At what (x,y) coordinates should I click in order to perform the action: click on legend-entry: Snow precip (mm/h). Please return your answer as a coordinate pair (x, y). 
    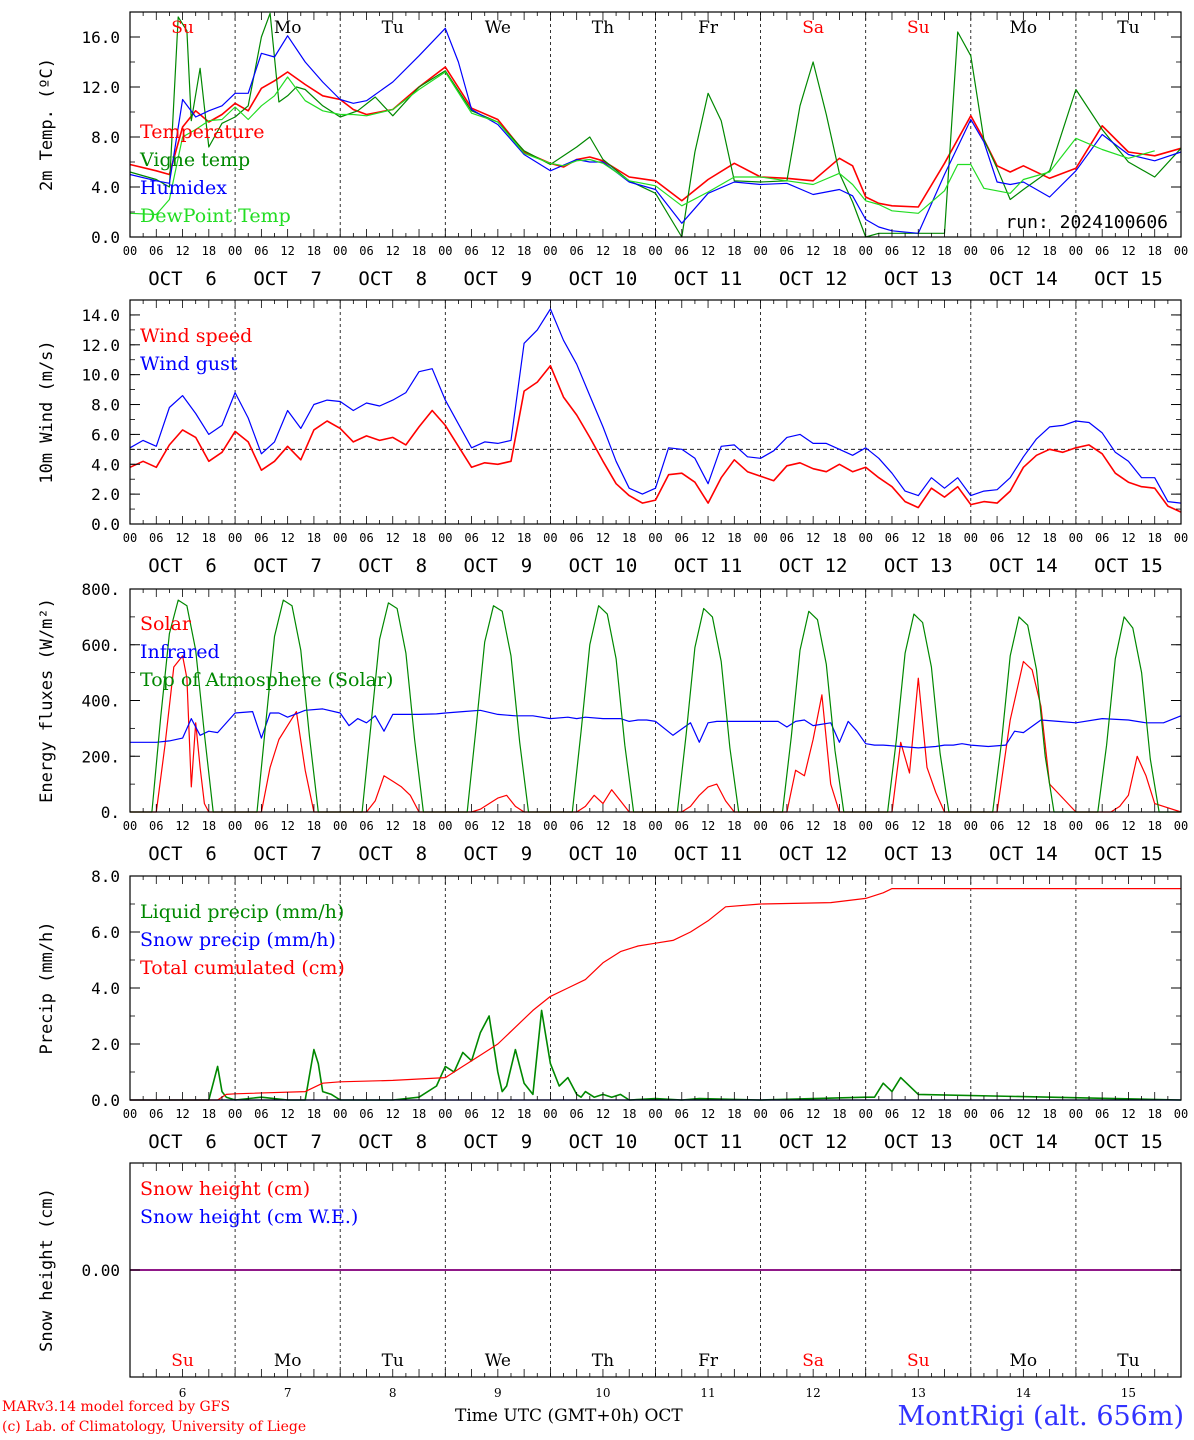
    Looking at the image, I should click on (238, 940).